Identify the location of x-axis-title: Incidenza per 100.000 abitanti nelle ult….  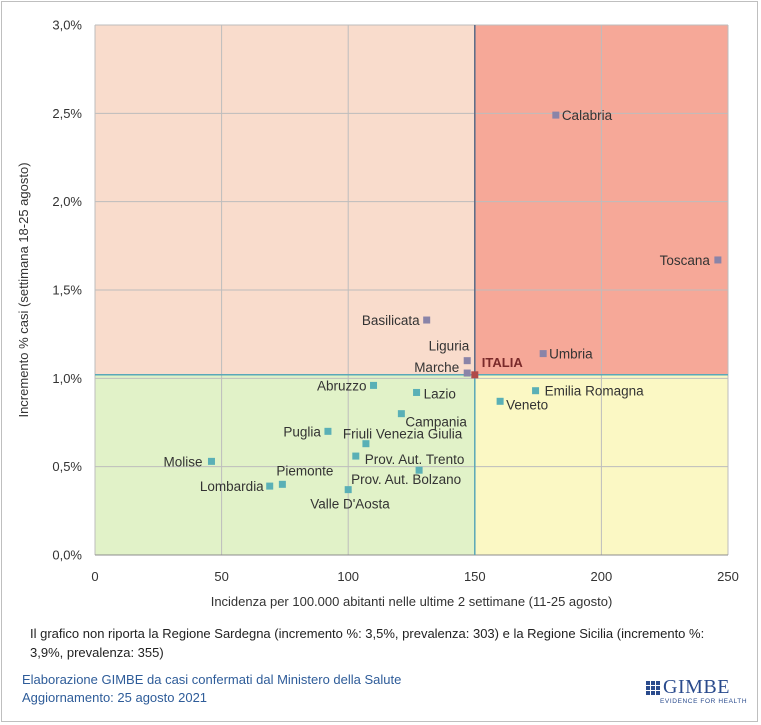
(412, 601).